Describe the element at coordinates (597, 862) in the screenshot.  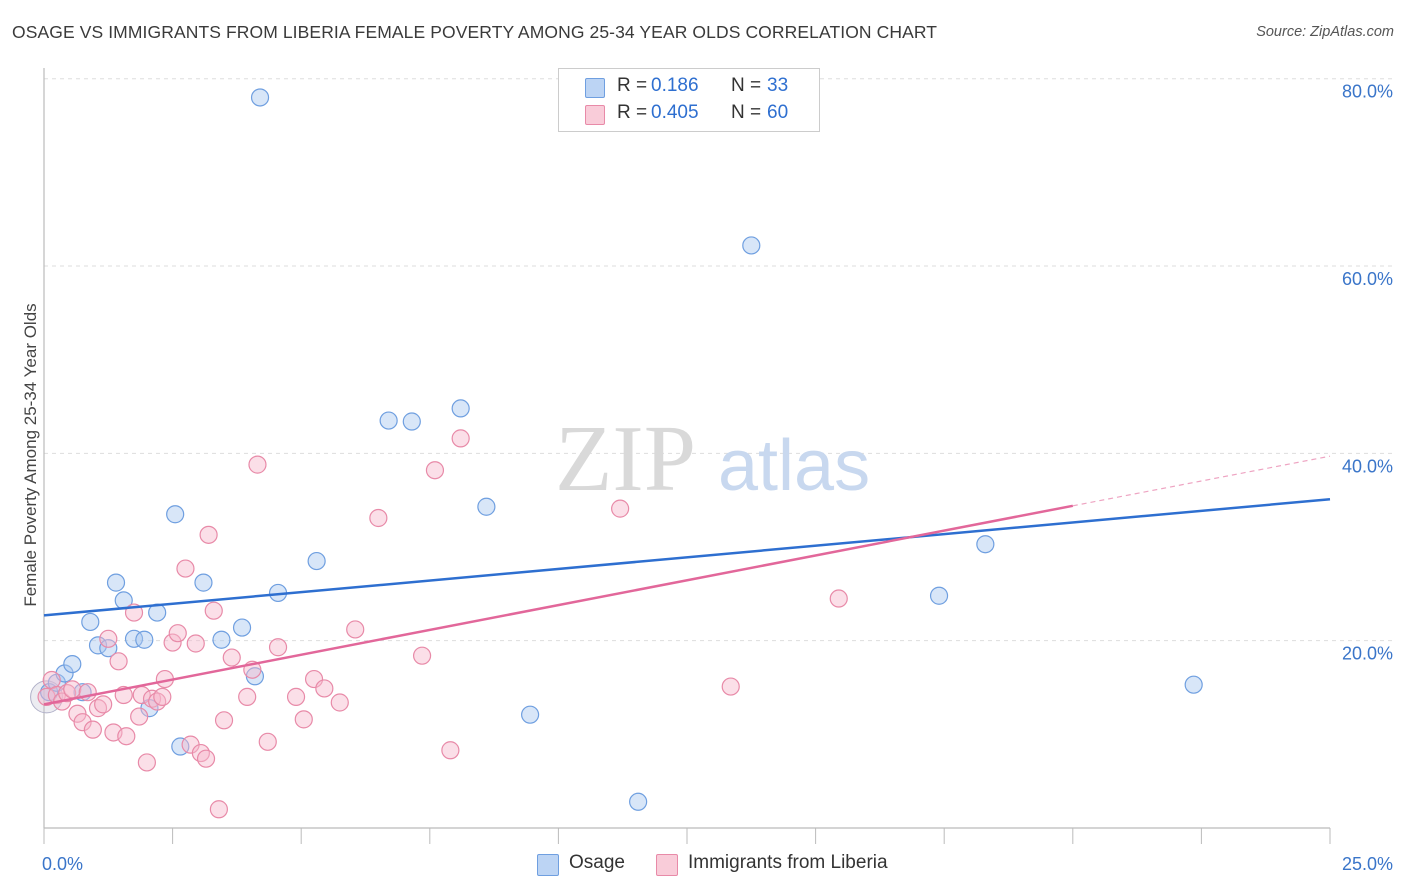
I see `bottom-osage-label: Osage` at that location.